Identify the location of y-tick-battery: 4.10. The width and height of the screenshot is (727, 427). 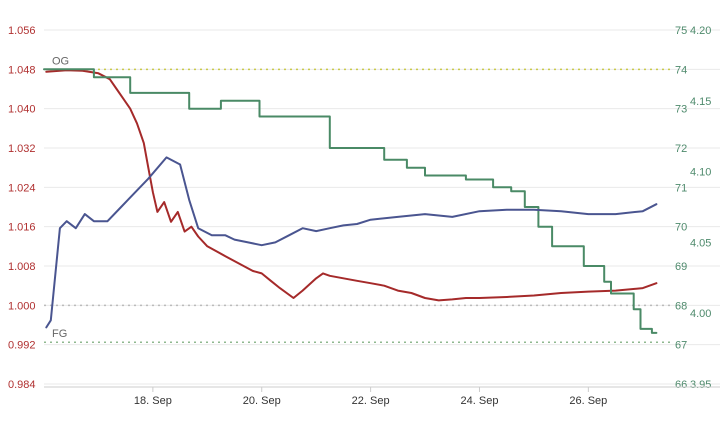
(700, 173).